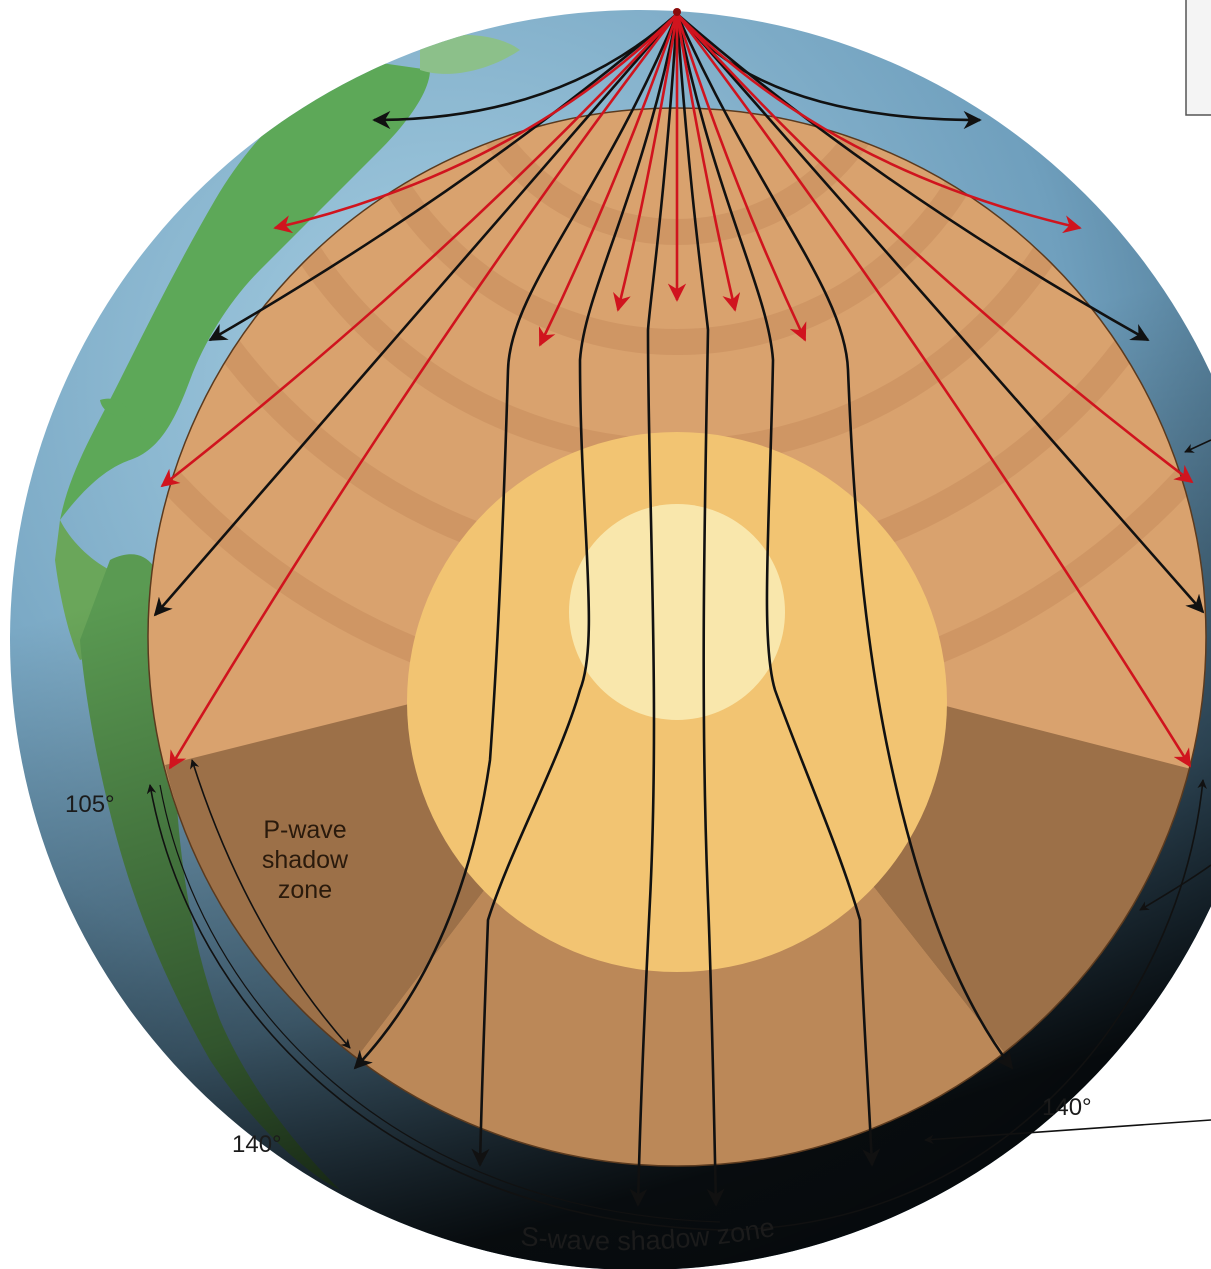 The height and width of the screenshot is (1269, 1211). I want to click on earthquake-focus-icon, so click(677, 12).